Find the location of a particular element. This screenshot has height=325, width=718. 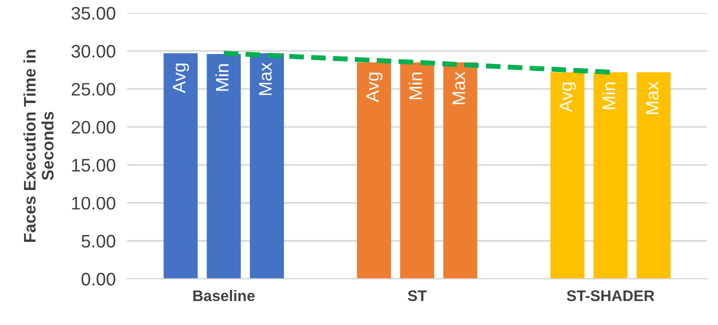

y-tick-label: 15.00 is located at coordinates (94, 165).